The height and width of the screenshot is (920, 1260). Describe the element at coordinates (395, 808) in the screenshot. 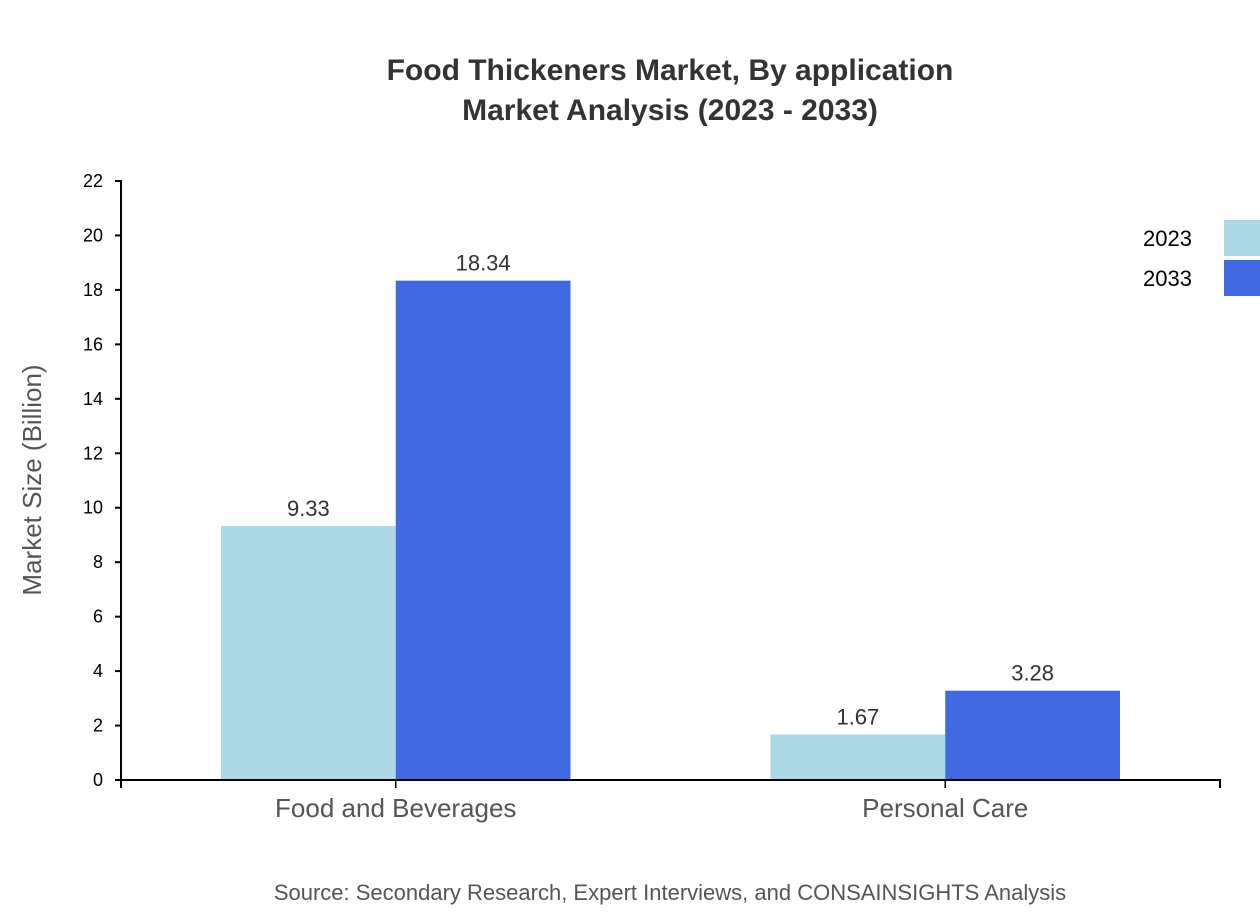

I see `x-tick-label: Food and Beverages` at that location.